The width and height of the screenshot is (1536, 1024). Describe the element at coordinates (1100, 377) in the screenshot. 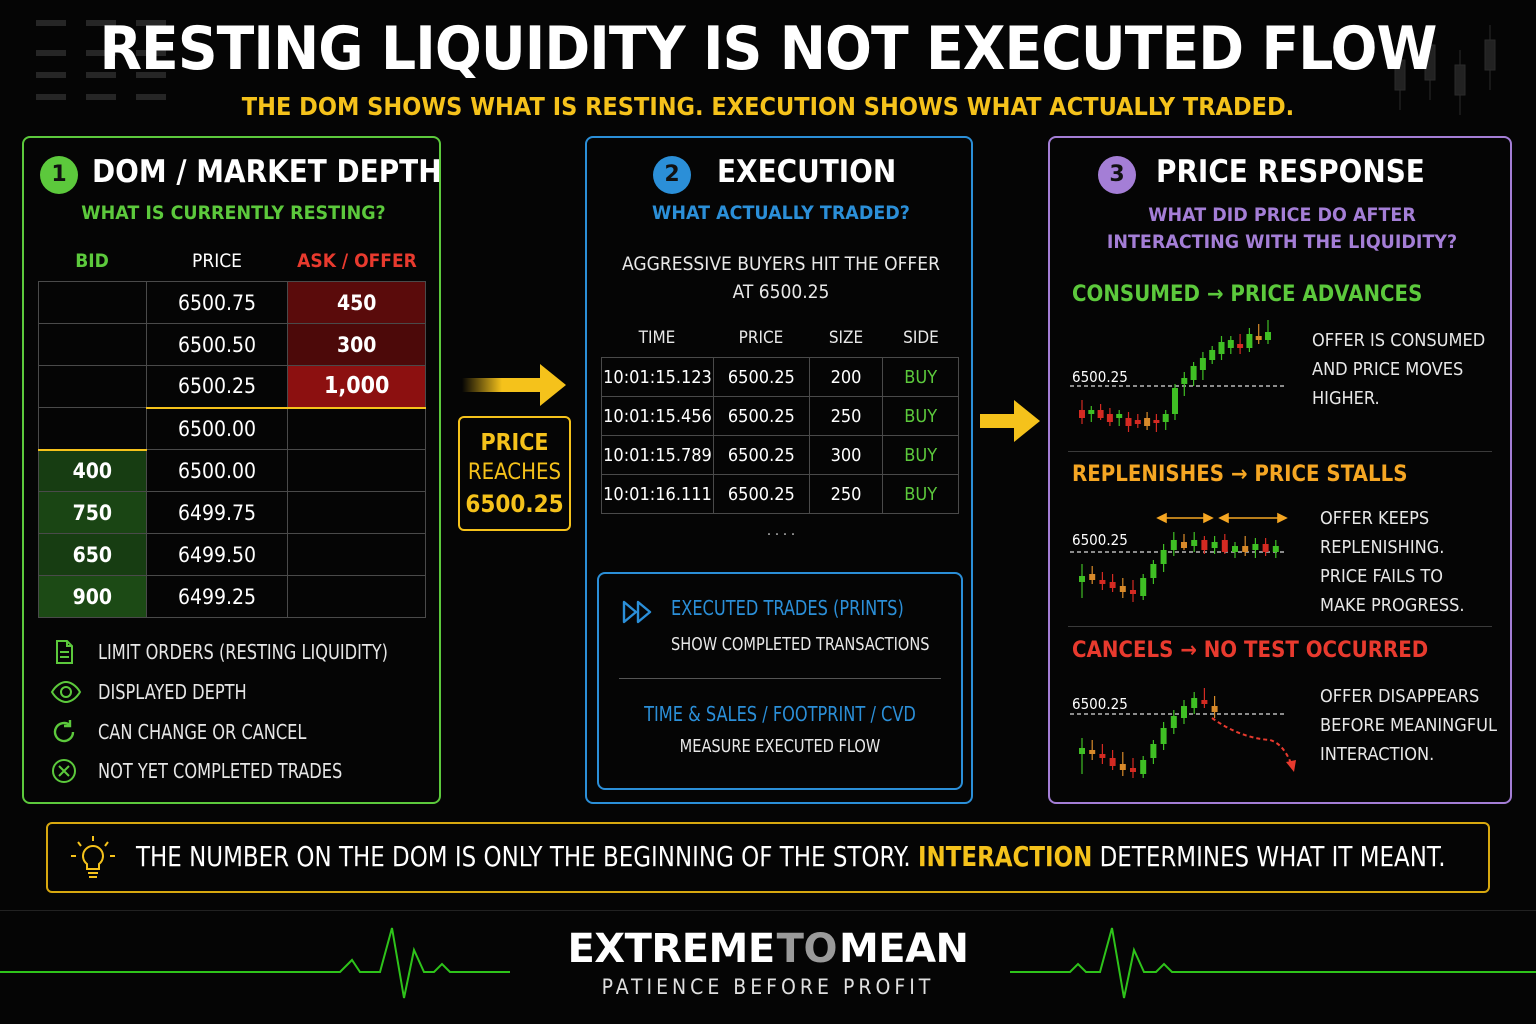

I see `level-label: 6500.25` at that location.